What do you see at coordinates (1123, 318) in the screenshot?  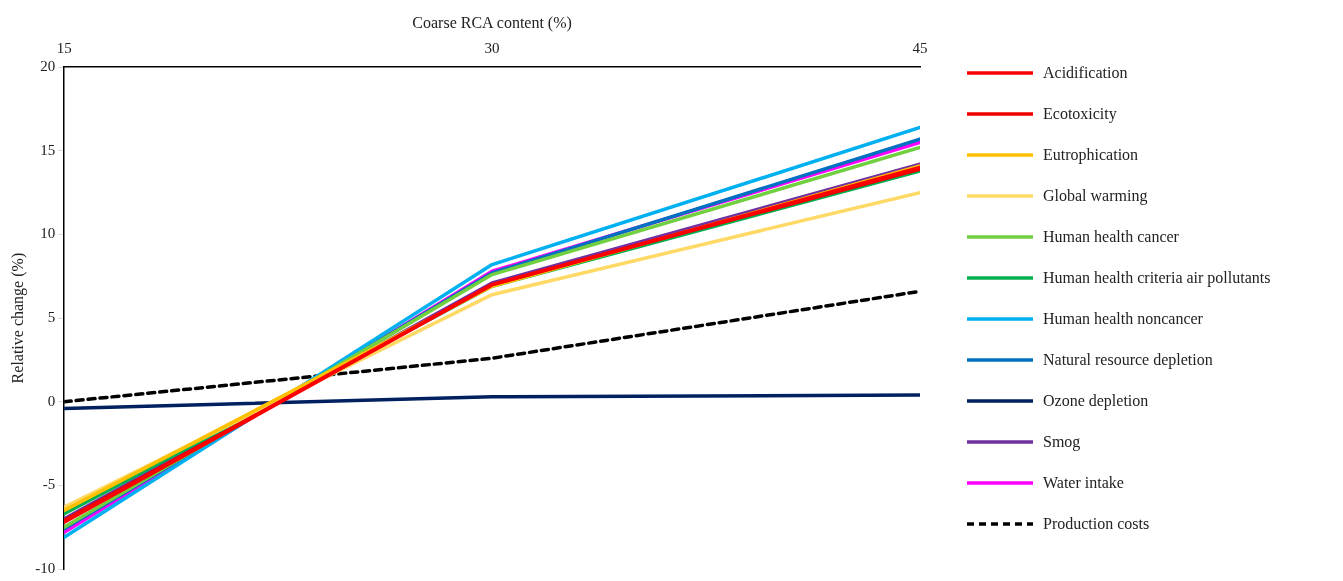 I see `legend-label: Human health noncancer` at bounding box center [1123, 318].